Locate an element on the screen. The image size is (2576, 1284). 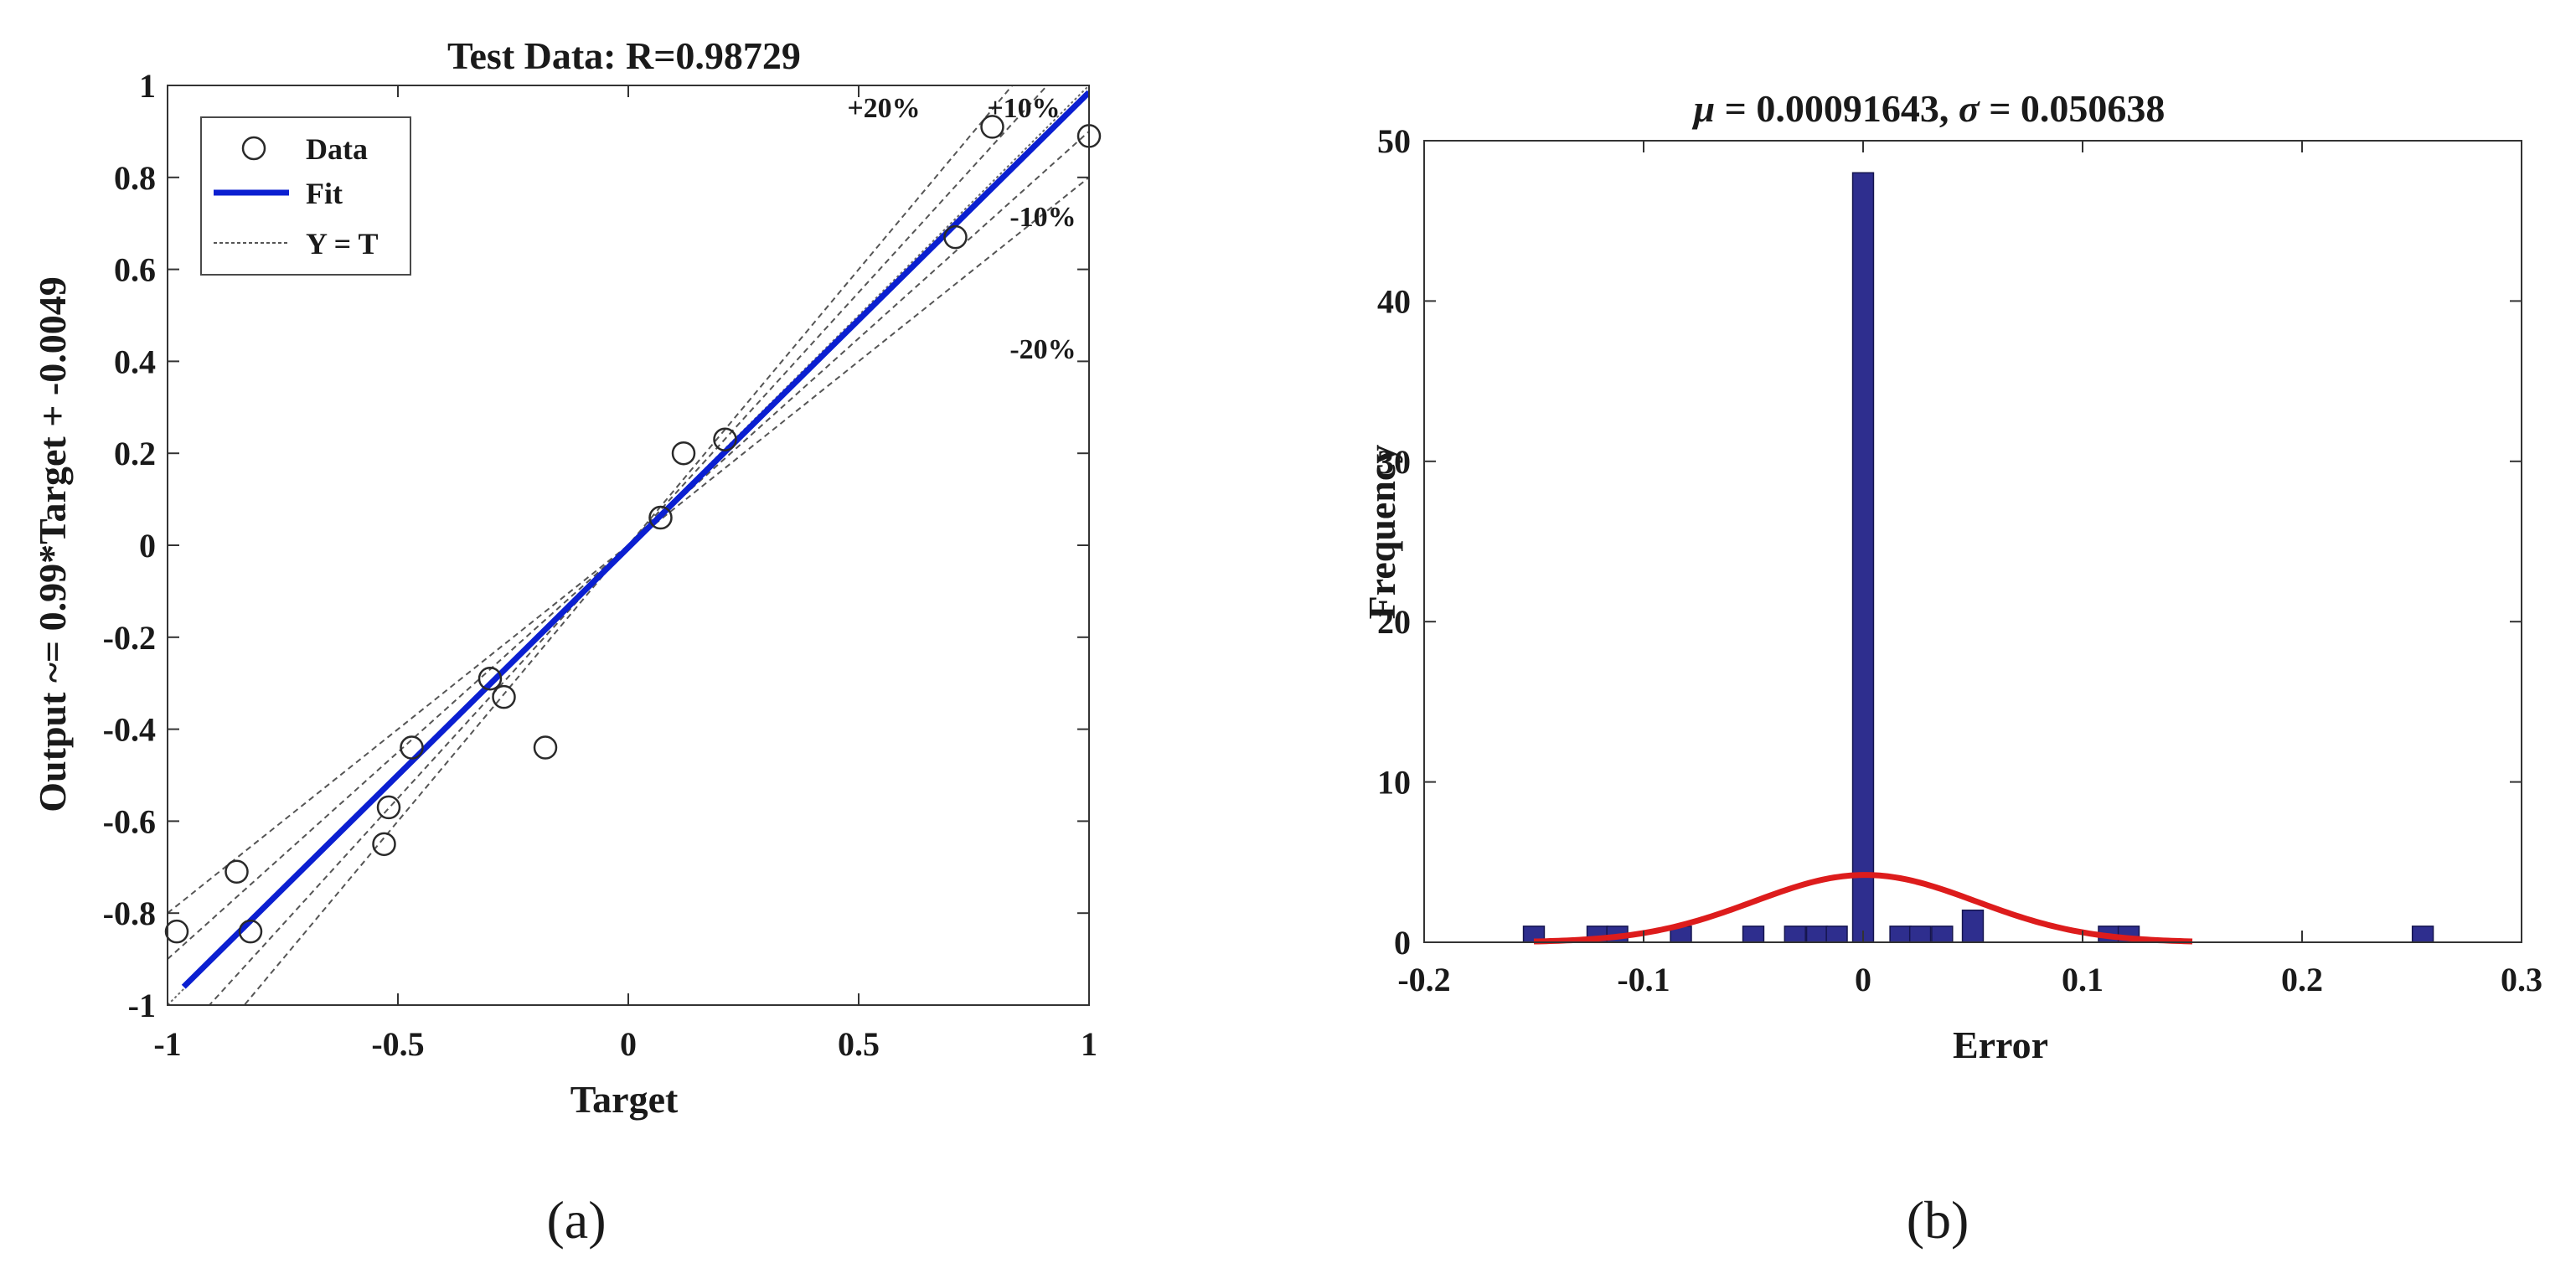
y-tick-label: 40 is located at coordinates (1394, 301).